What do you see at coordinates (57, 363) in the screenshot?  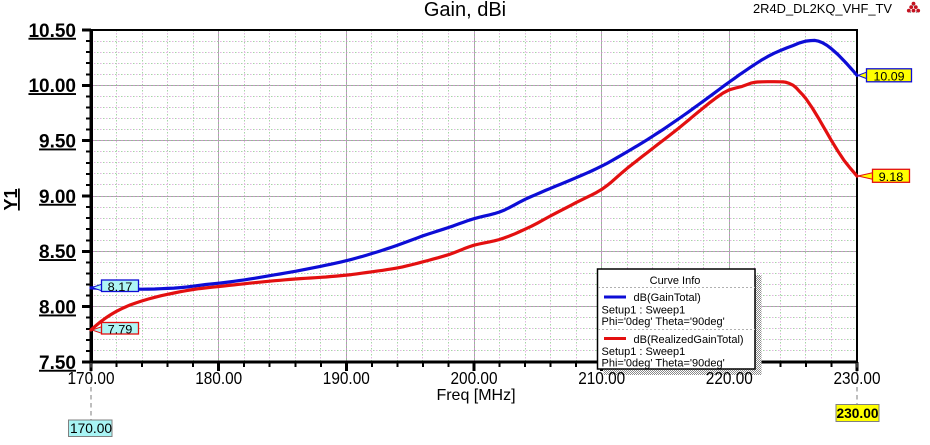 I see `svg-text: 7.50` at bounding box center [57, 363].